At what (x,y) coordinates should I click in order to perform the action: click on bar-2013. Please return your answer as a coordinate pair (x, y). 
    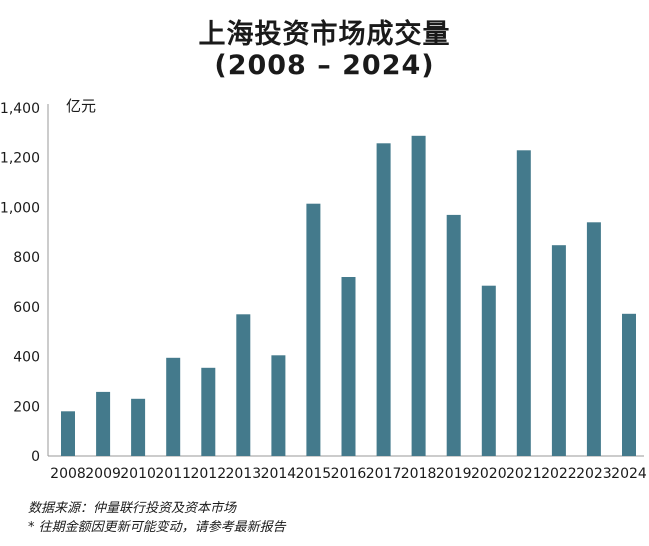
    Looking at the image, I should click on (243, 385).